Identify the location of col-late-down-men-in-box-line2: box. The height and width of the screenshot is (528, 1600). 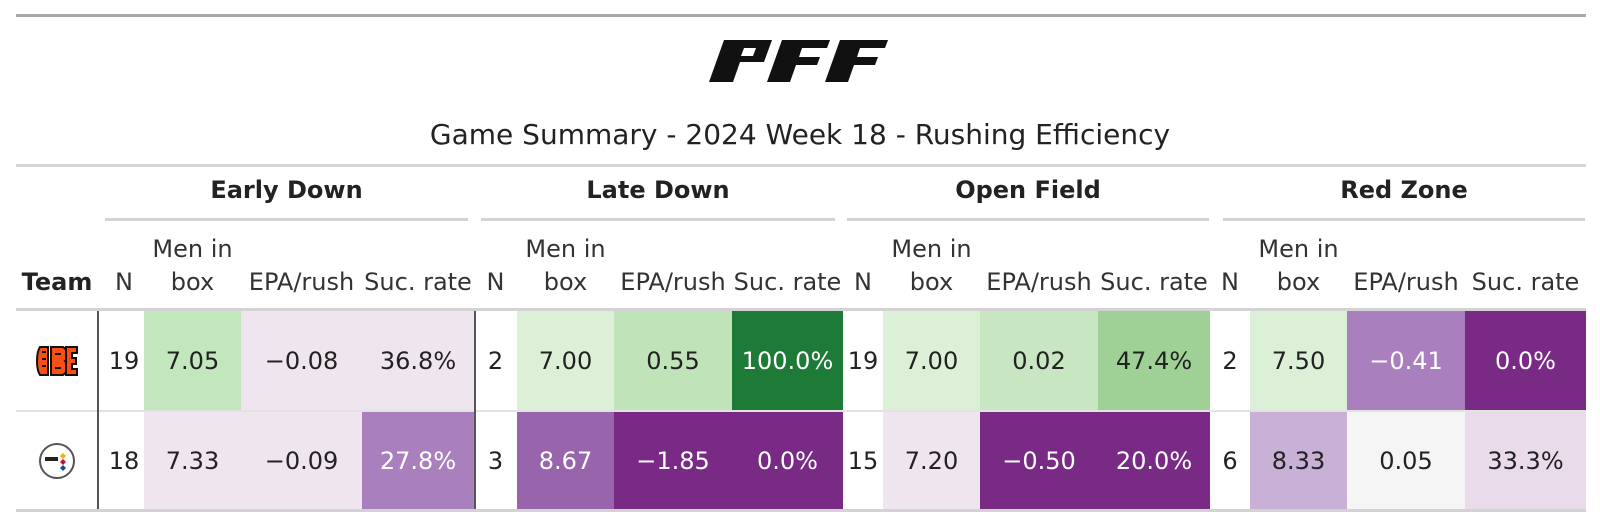
(565, 282).